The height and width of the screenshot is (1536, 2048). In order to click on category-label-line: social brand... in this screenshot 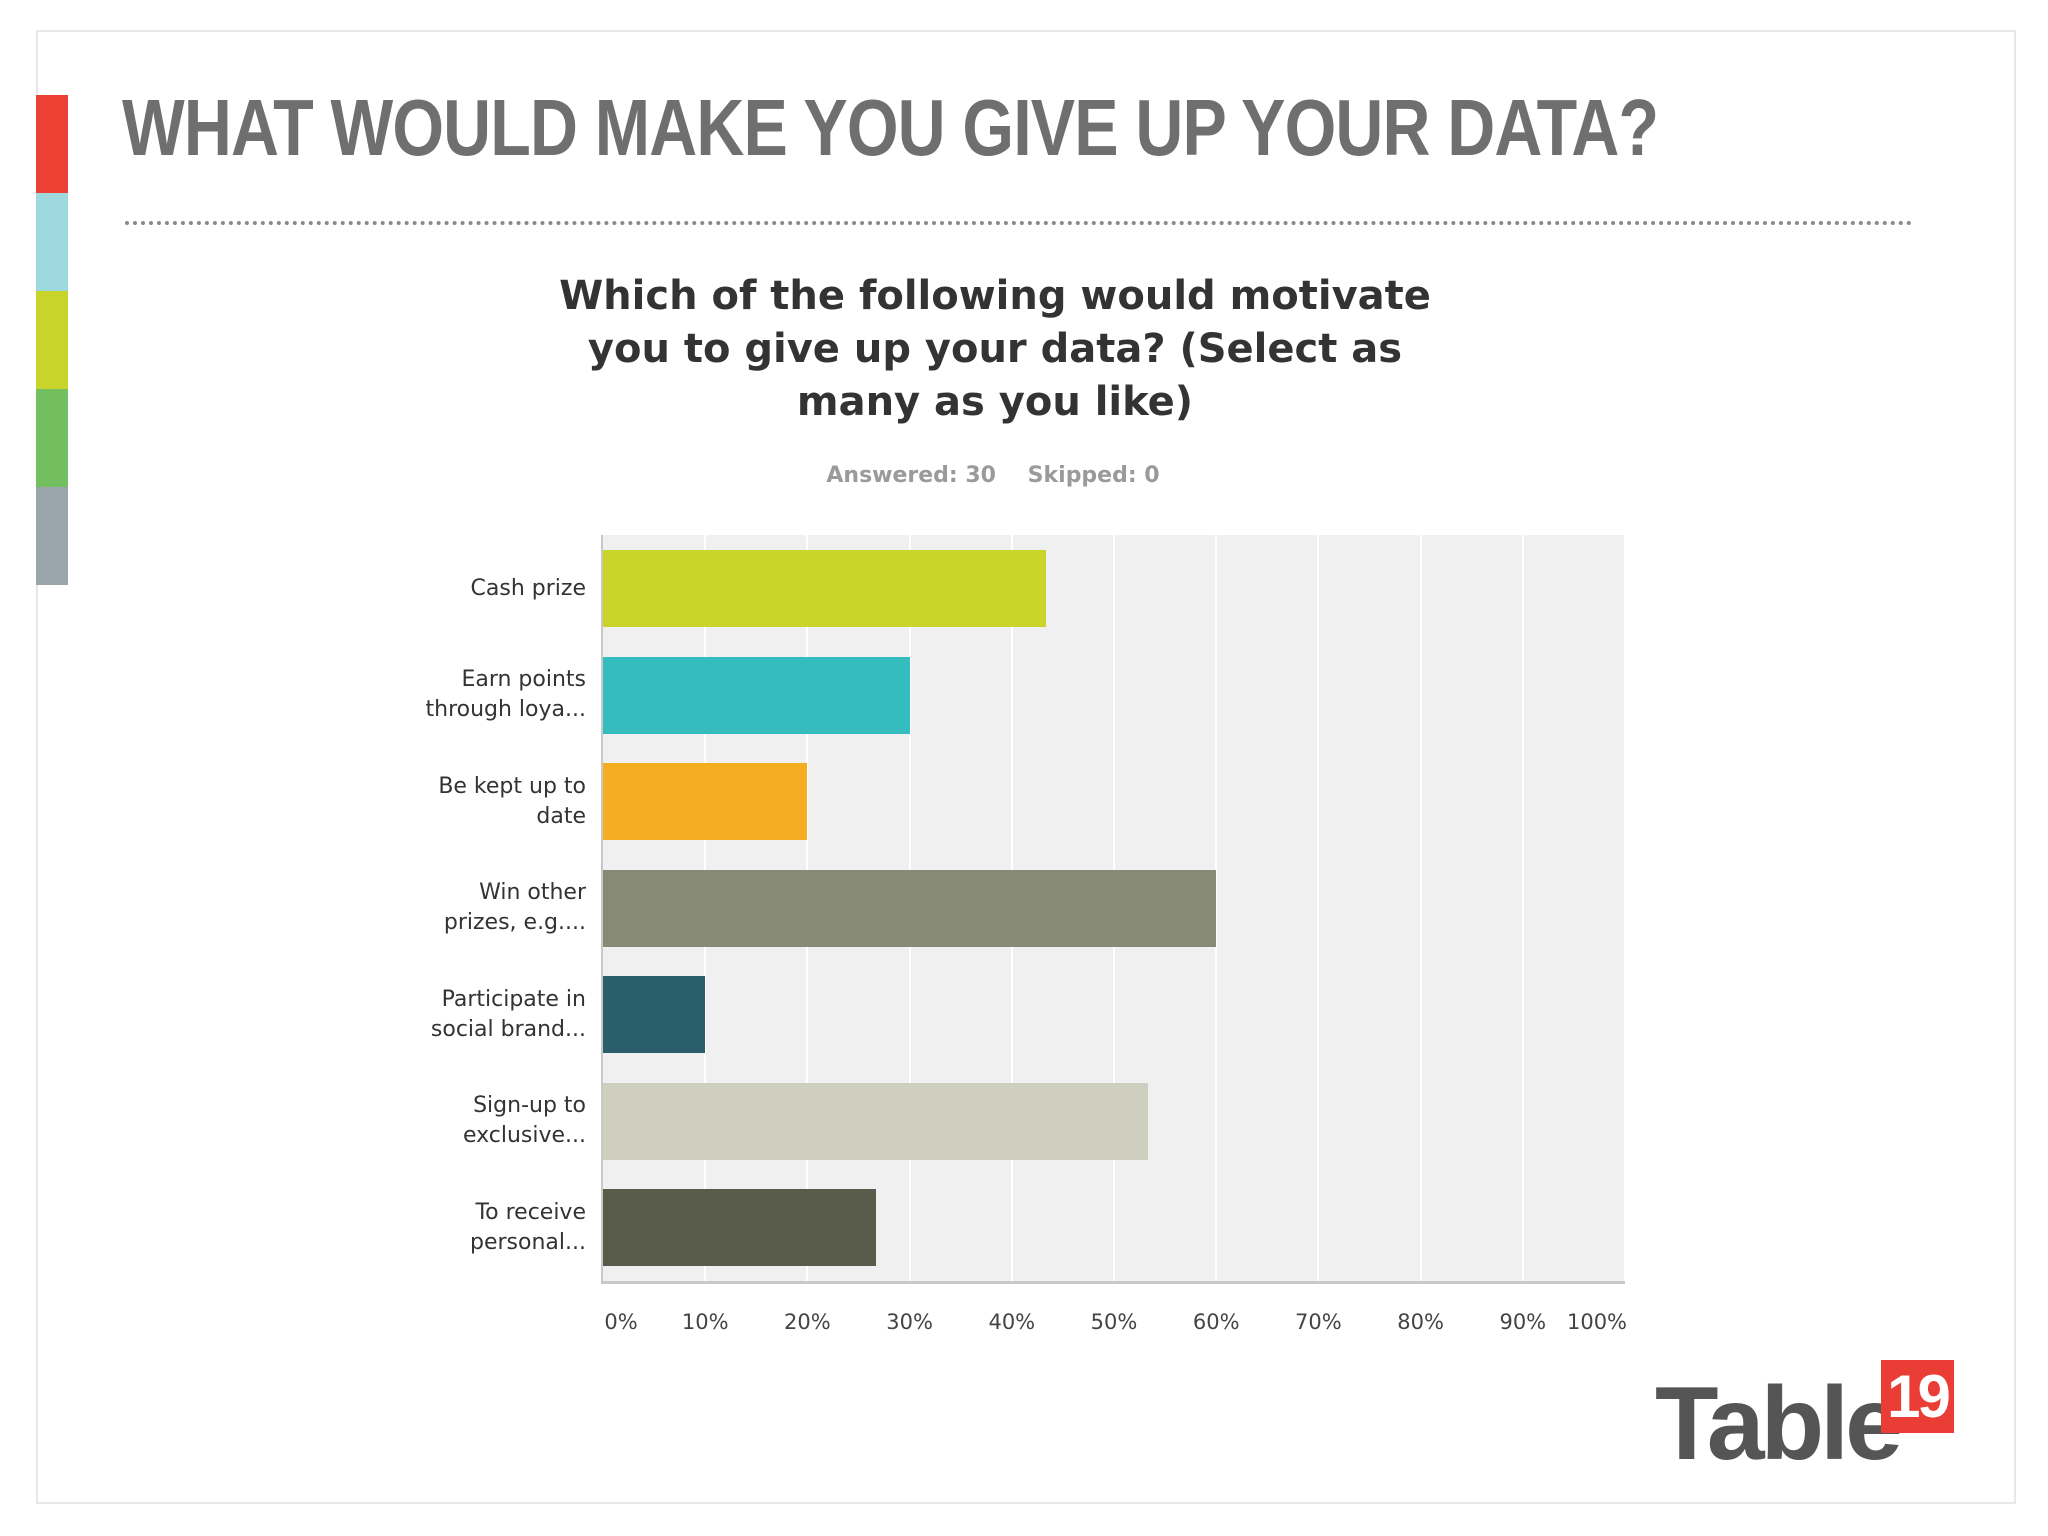, I will do `click(508, 1029)`.